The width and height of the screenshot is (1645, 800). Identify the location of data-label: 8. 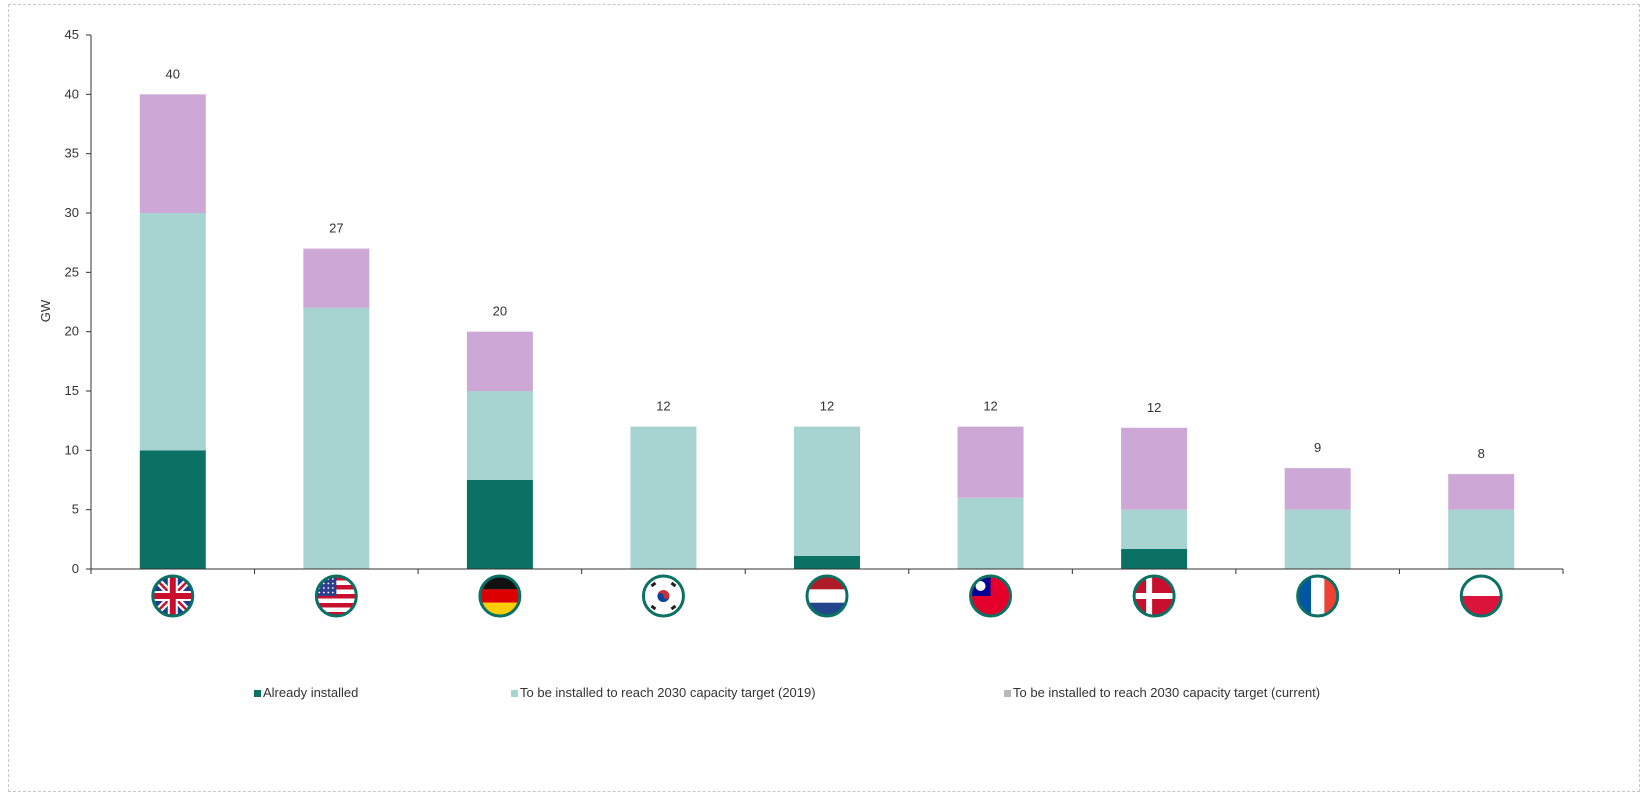
(1481, 453).